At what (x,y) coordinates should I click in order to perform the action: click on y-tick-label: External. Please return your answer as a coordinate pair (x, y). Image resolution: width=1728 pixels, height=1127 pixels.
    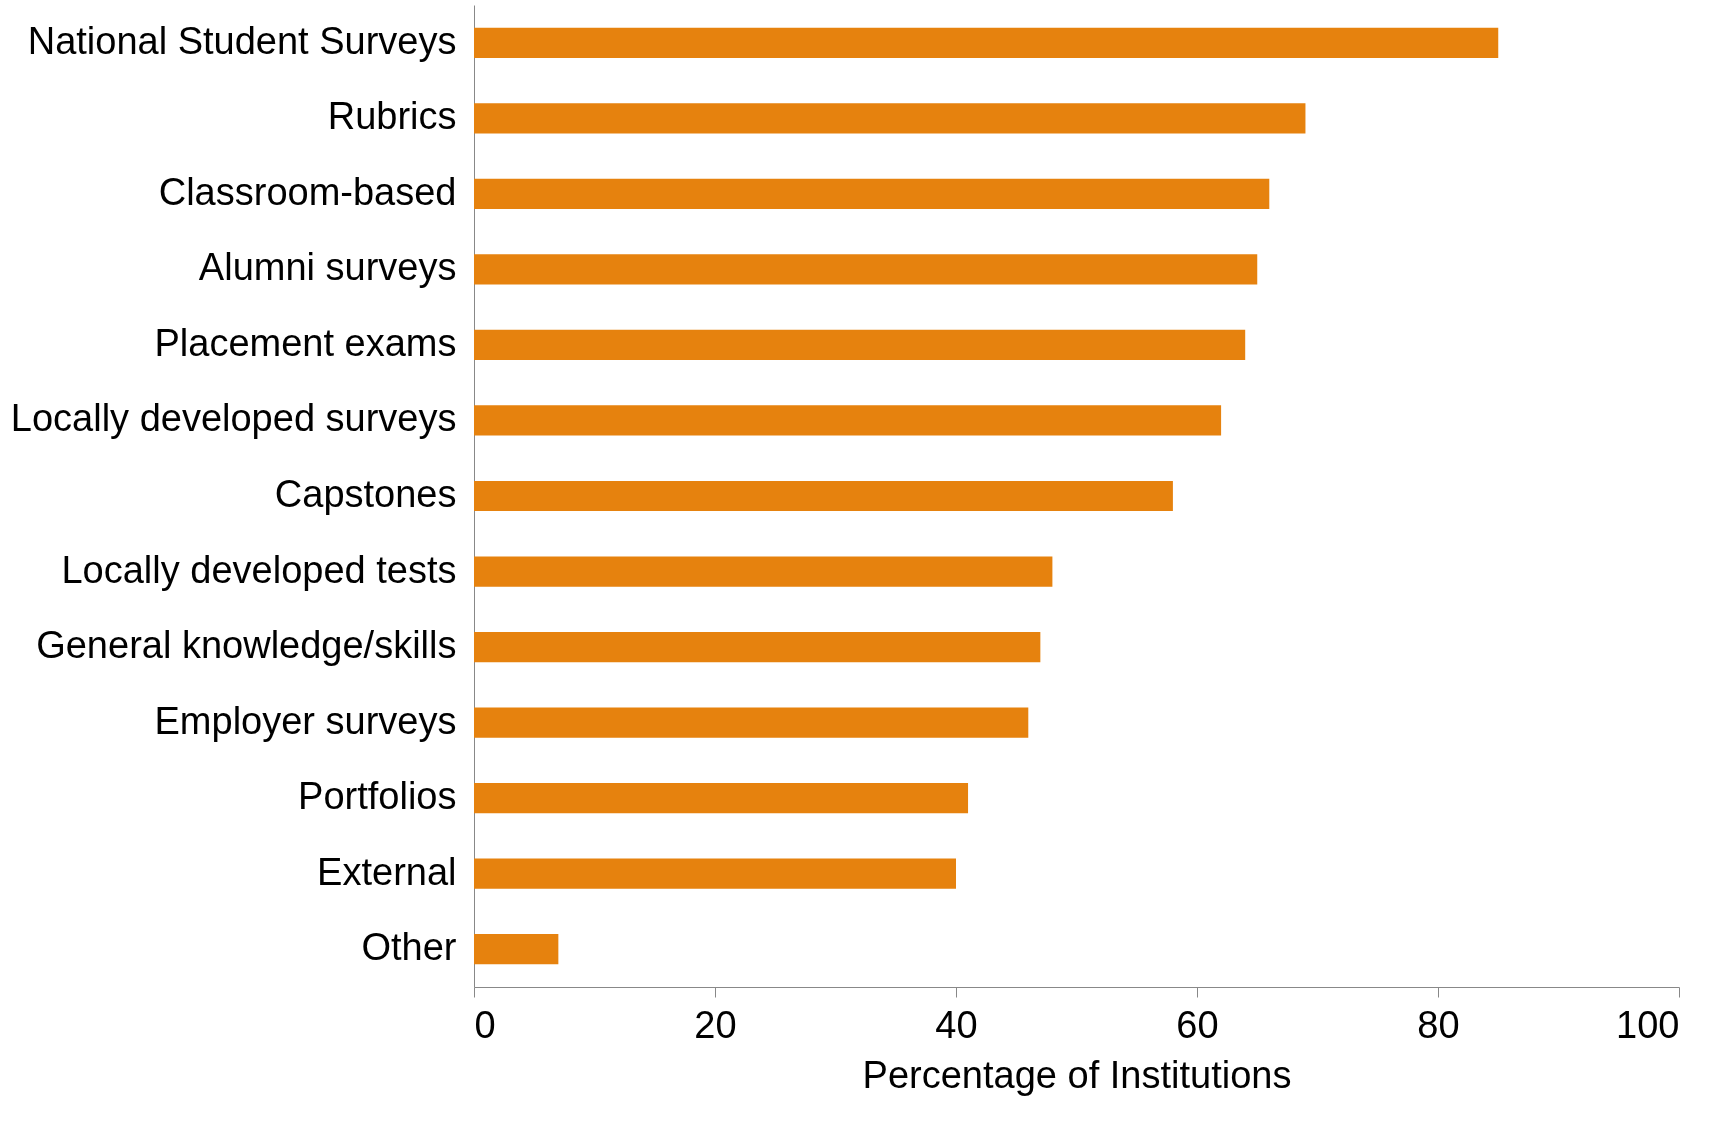
    Looking at the image, I should click on (387, 871).